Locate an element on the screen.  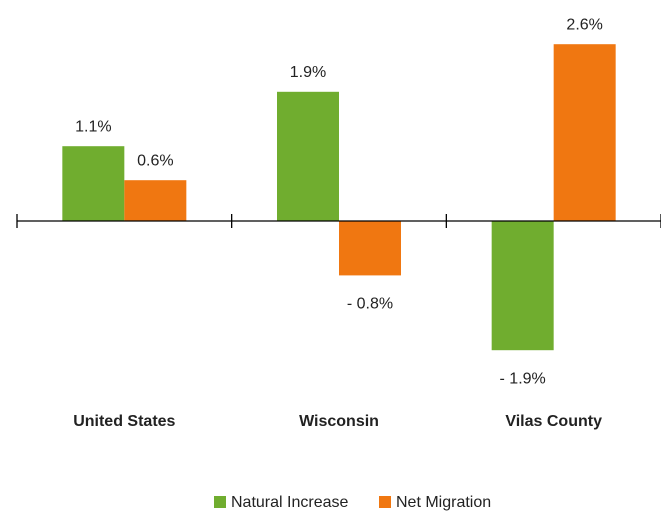
data-label: 1.9% is located at coordinates (308, 72).